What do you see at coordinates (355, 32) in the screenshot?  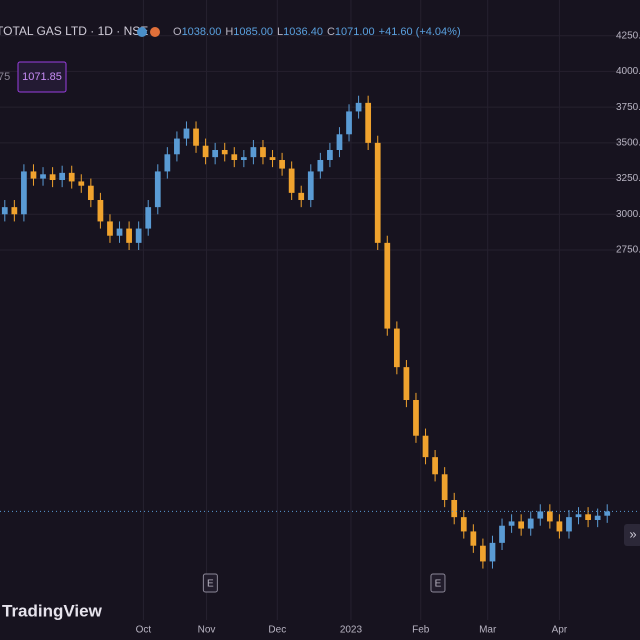 I see `ohlc-value: 1071.00` at bounding box center [355, 32].